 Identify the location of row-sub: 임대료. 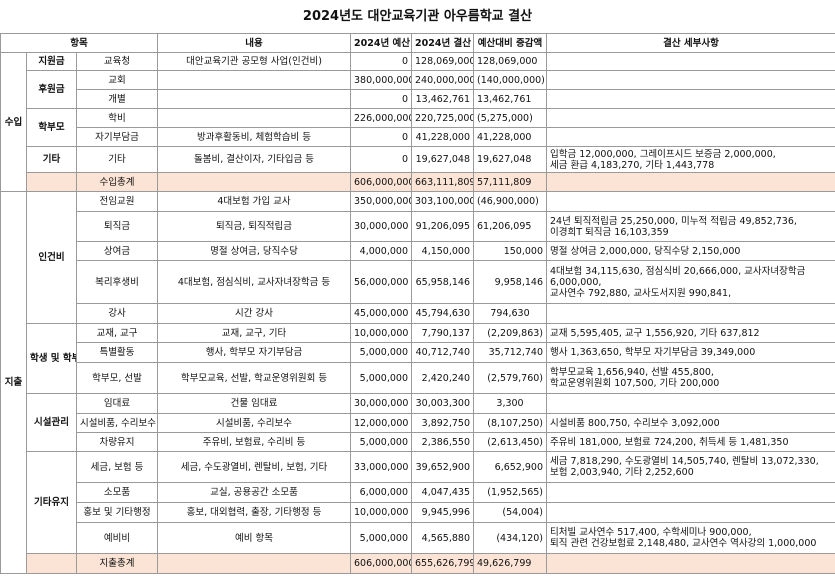
(117, 403).